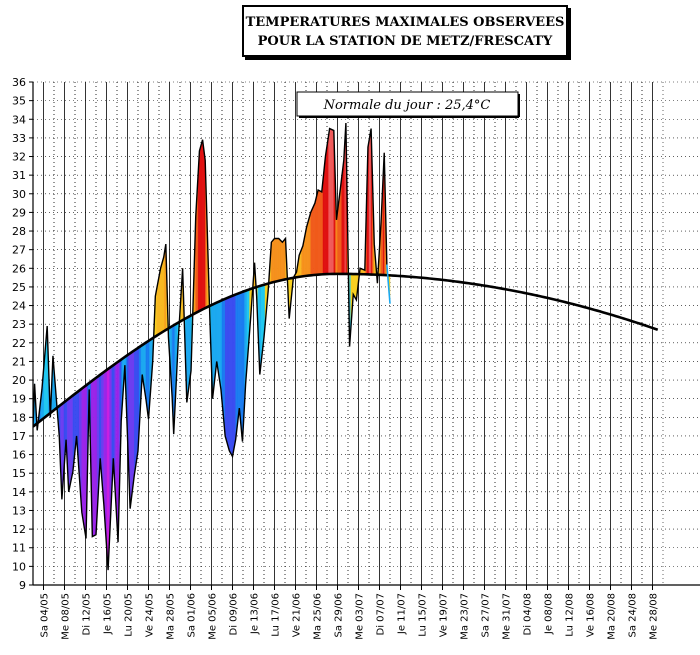  I want to click on x-tick-label: Lu 15/07, so click(423, 615).